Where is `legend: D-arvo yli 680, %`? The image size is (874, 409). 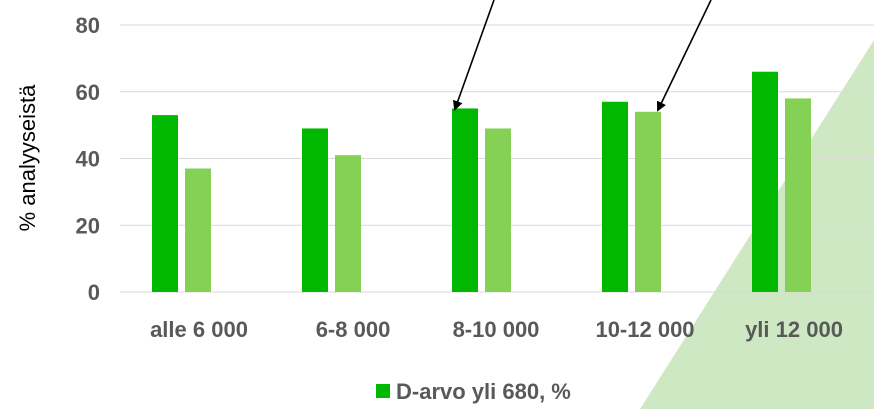 legend: D-arvo yli 680, % is located at coordinates (473, 391).